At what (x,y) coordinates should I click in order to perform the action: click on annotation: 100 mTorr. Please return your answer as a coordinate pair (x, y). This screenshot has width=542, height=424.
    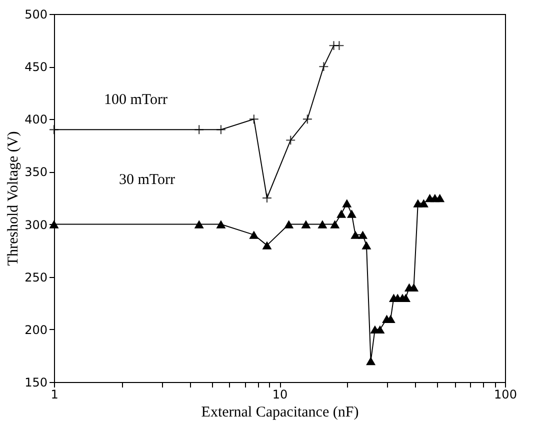
    Looking at the image, I should click on (136, 100).